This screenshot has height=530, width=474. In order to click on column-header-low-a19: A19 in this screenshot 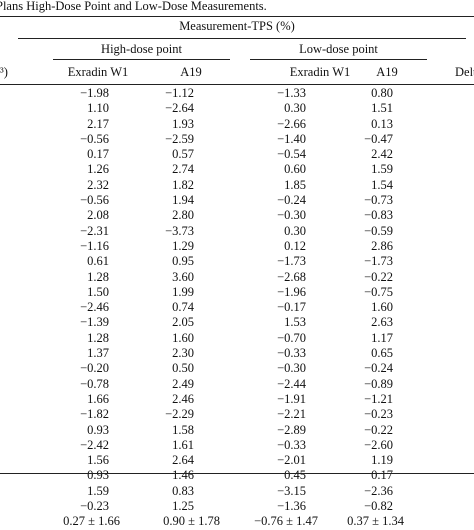, I will do `click(387, 72)`.